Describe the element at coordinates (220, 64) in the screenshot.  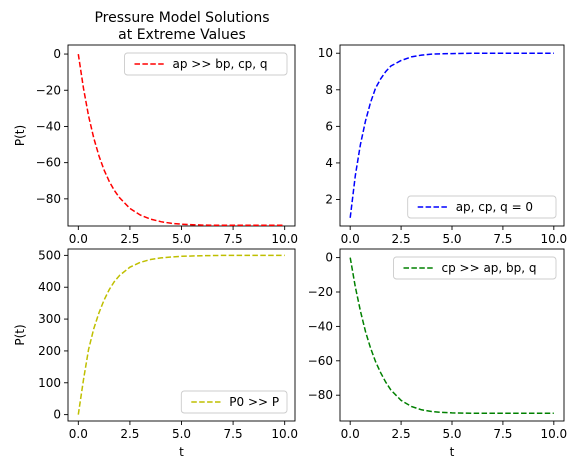
I see `legend-label: ap >> bp, cp, q` at that location.